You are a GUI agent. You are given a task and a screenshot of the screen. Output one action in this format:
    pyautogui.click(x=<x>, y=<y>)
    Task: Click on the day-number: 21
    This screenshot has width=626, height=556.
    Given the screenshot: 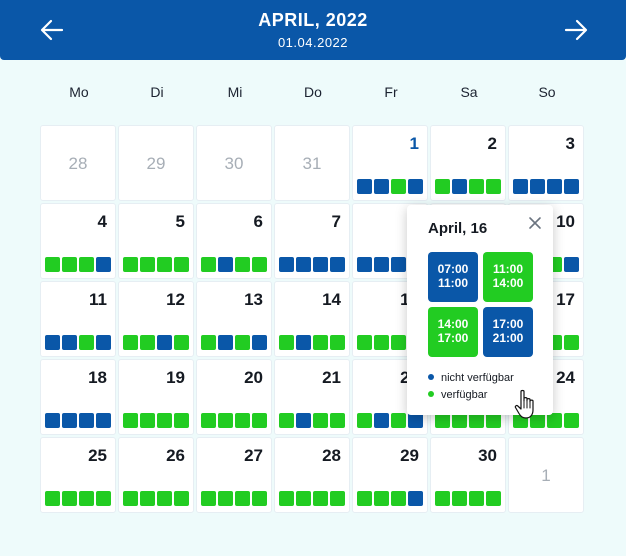 What is the action you would take?
    pyautogui.click(x=331, y=377)
    